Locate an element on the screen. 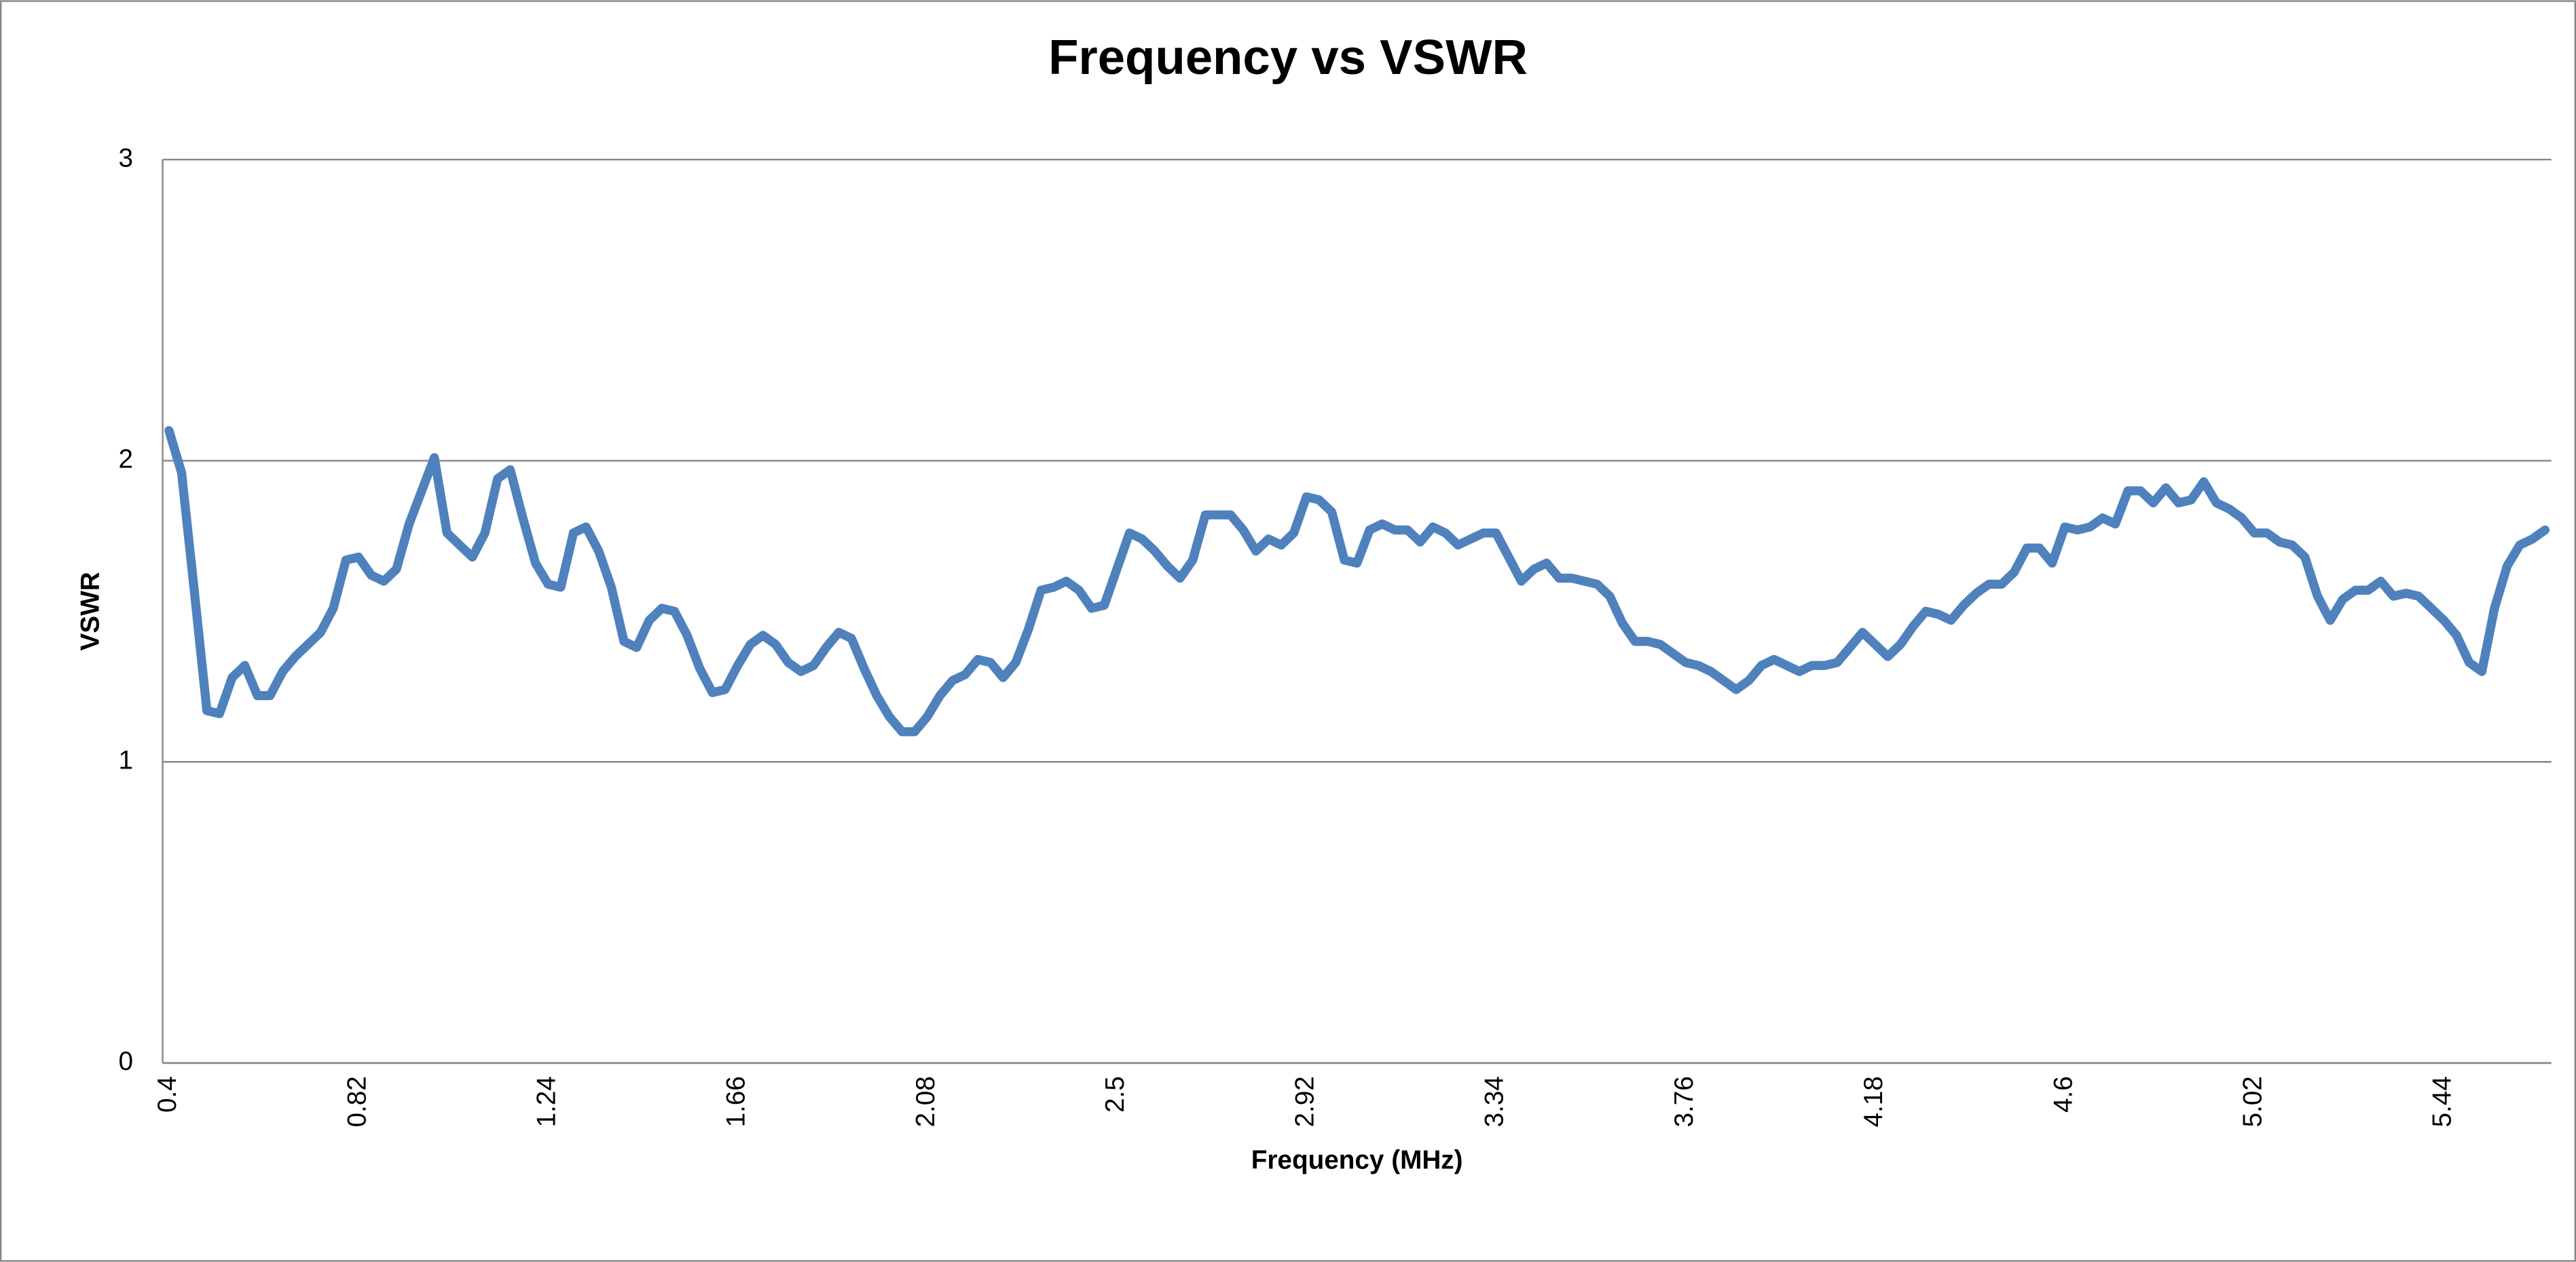 Image resolution: width=2576 pixels, height=1262 pixels. x-tick-label: 3.76 is located at coordinates (1685, 1102).